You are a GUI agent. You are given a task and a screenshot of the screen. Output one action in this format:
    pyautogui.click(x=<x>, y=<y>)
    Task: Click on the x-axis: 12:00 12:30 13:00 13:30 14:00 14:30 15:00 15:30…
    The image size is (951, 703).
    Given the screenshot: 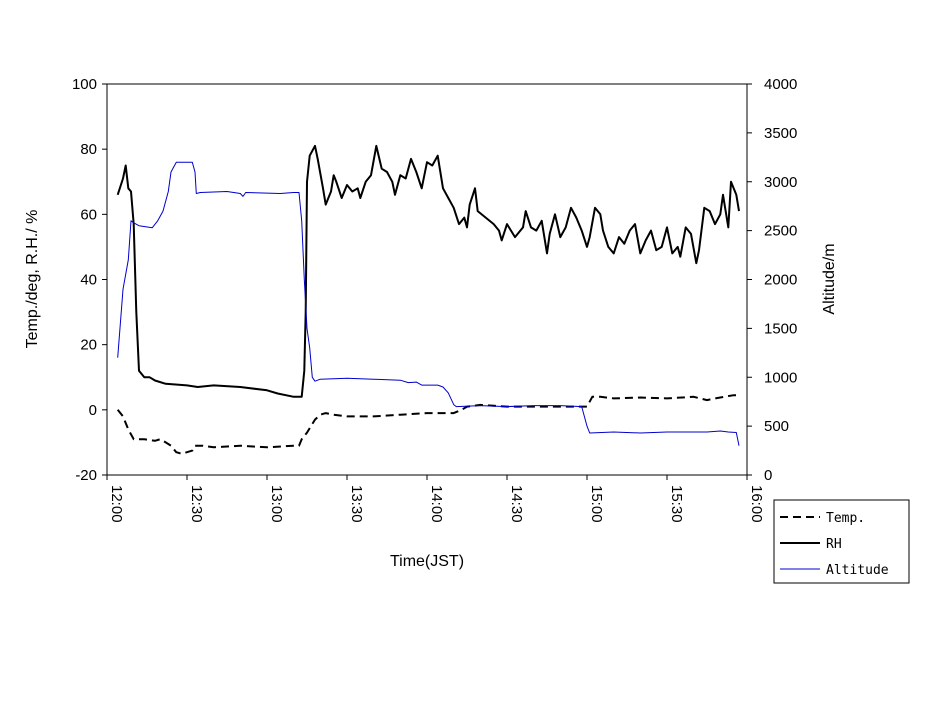 What is the action you would take?
    pyautogui.click(x=435, y=499)
    